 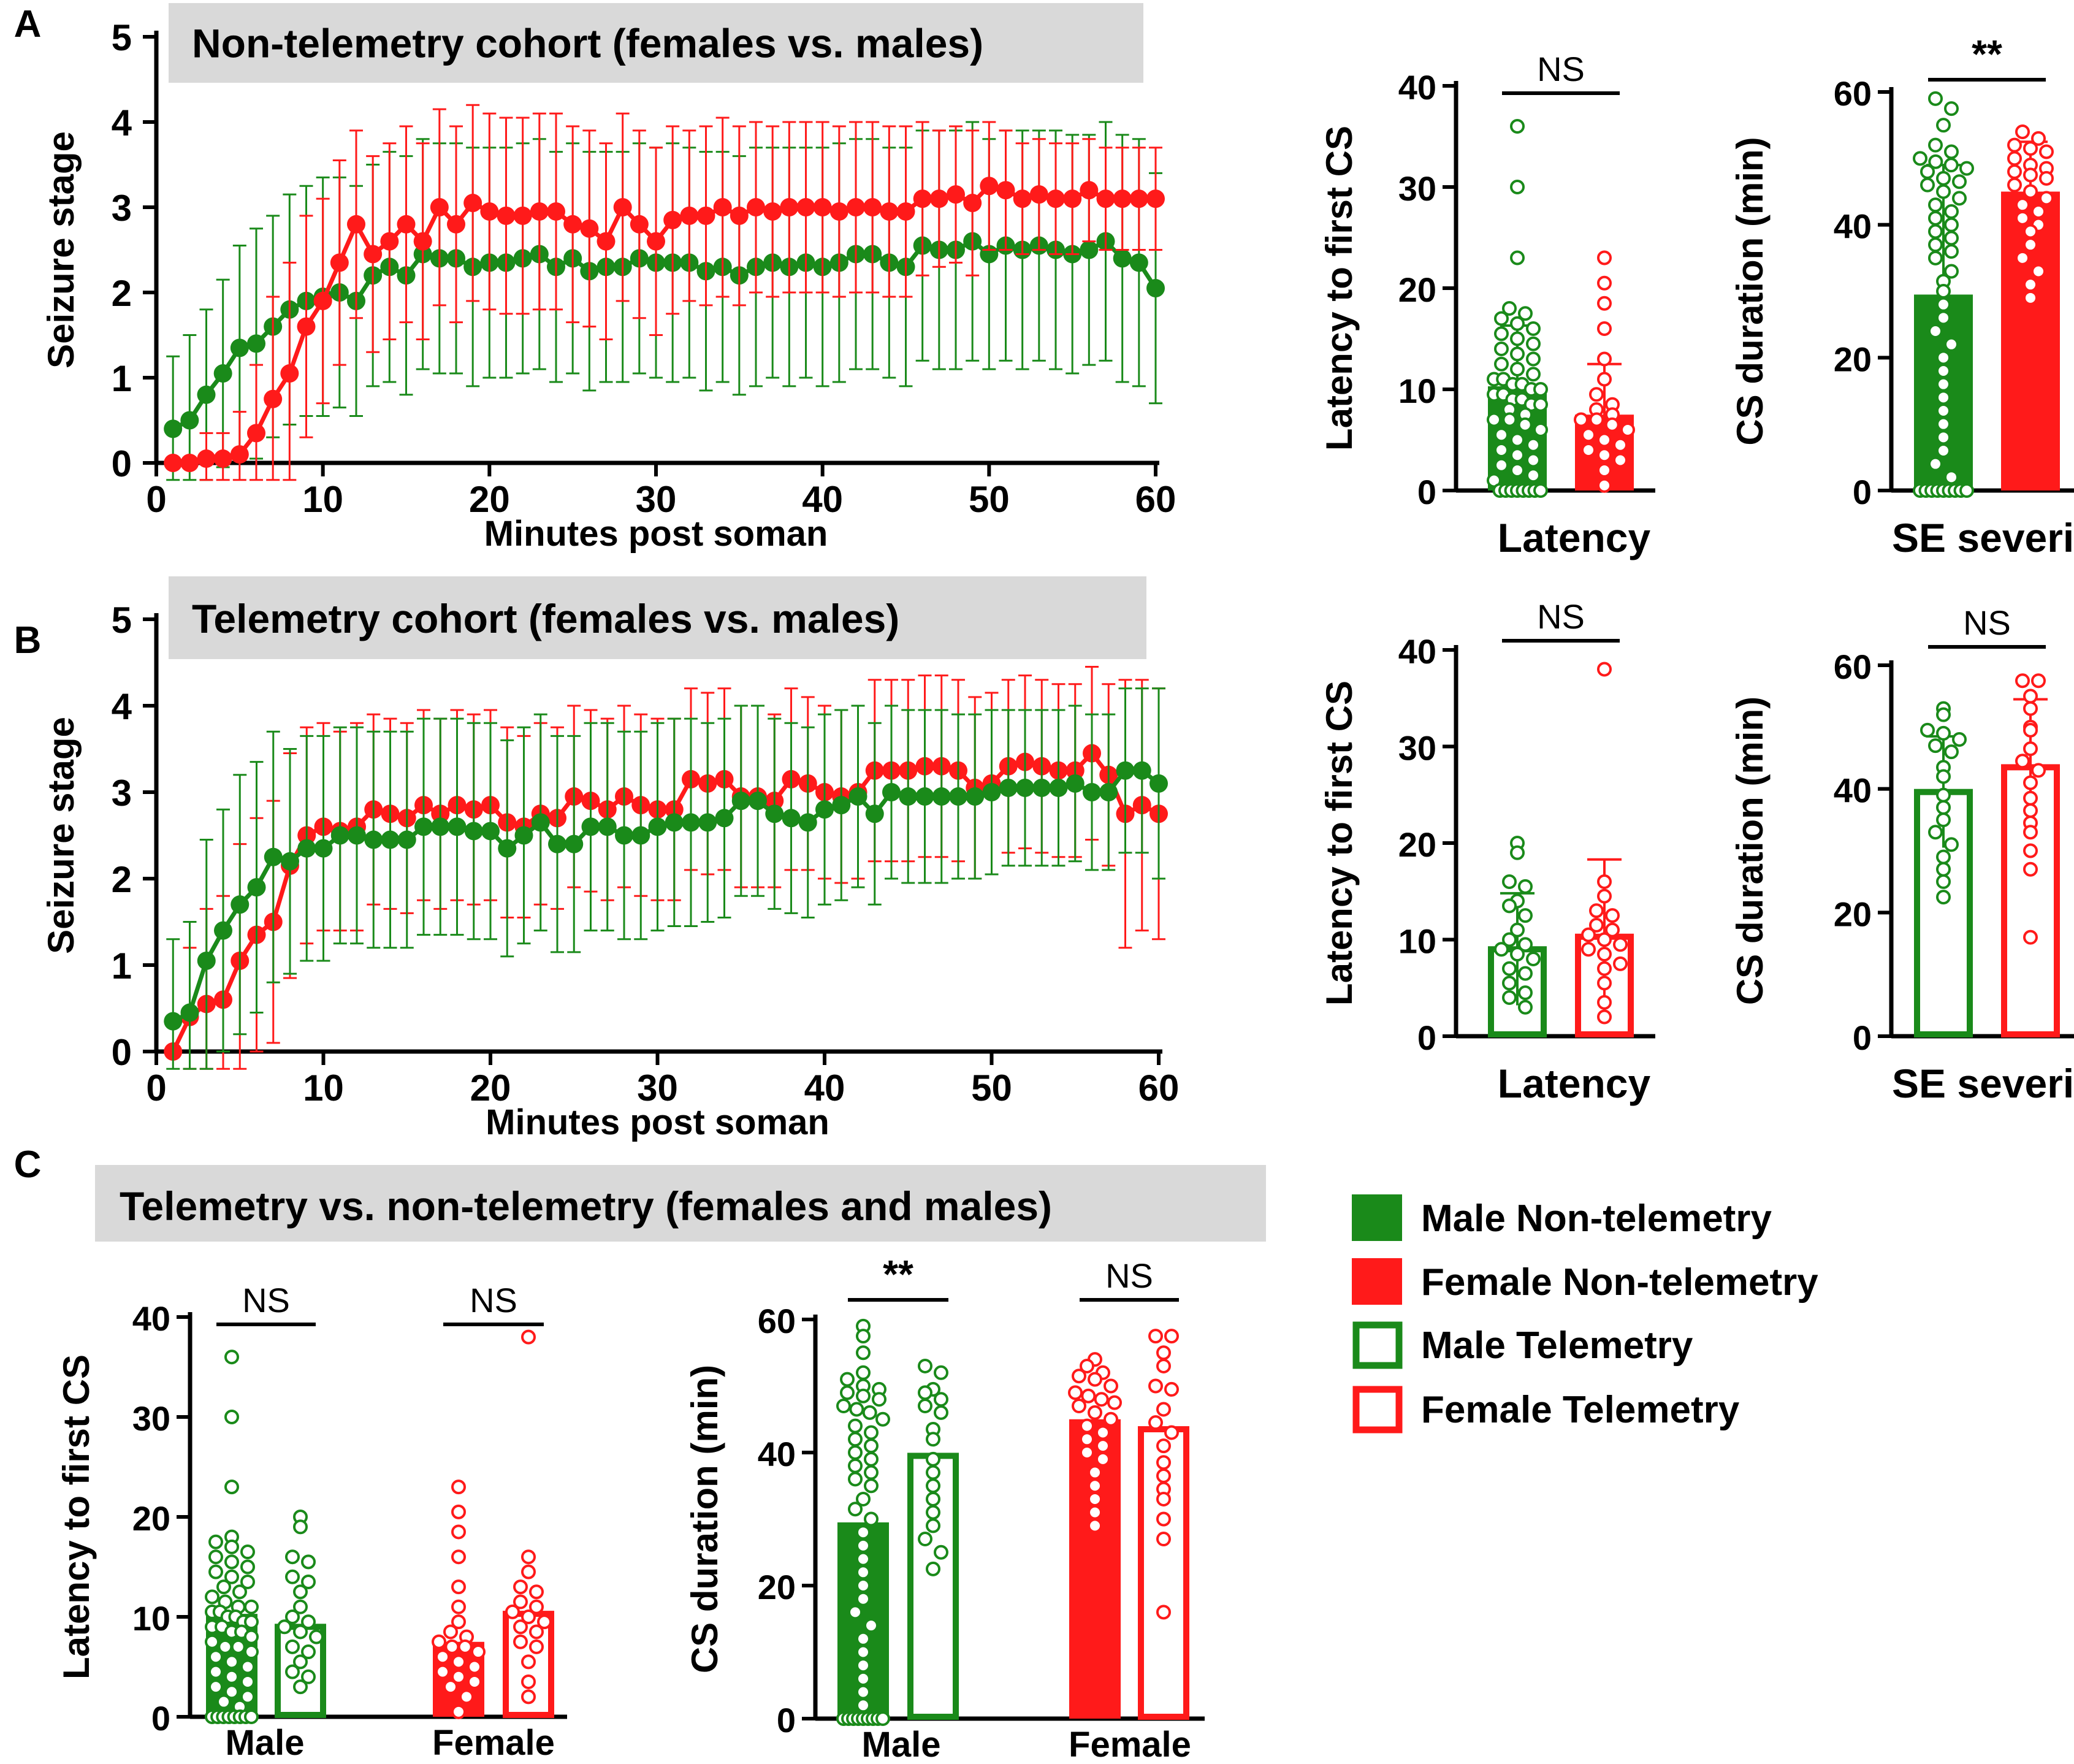 I want to click on title-box, so click(x=680, y=1203).